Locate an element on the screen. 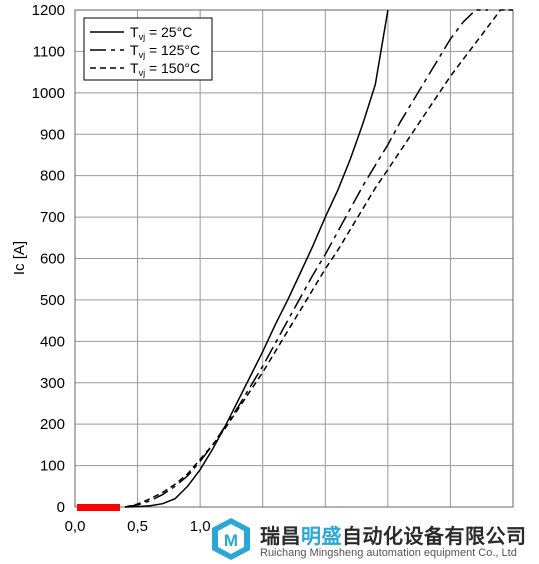 This screenshot has height=564, width=539. y-tick-label: 800 is located at coordinates (52, 176).